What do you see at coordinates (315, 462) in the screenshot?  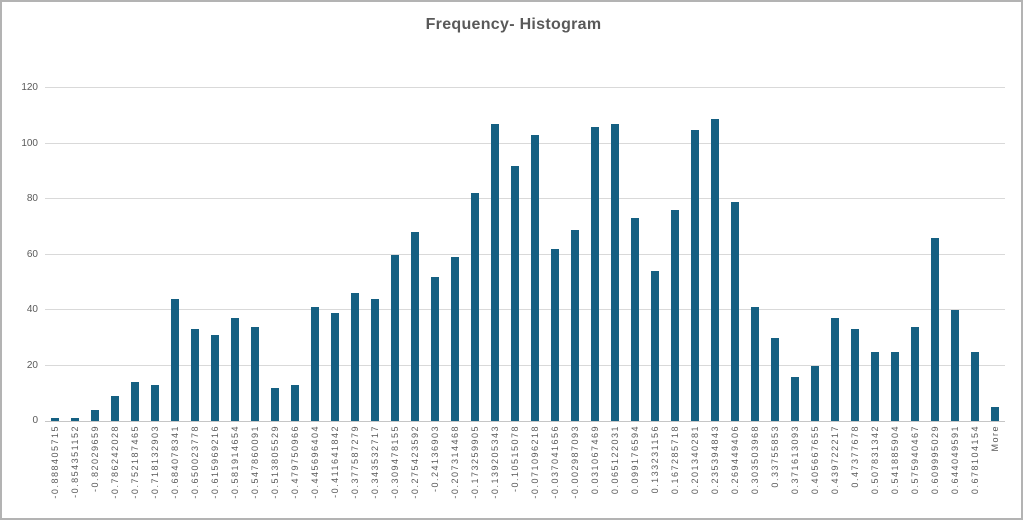 I see `x-label-slot: -0.445696404` at bounding box center [315, 462].